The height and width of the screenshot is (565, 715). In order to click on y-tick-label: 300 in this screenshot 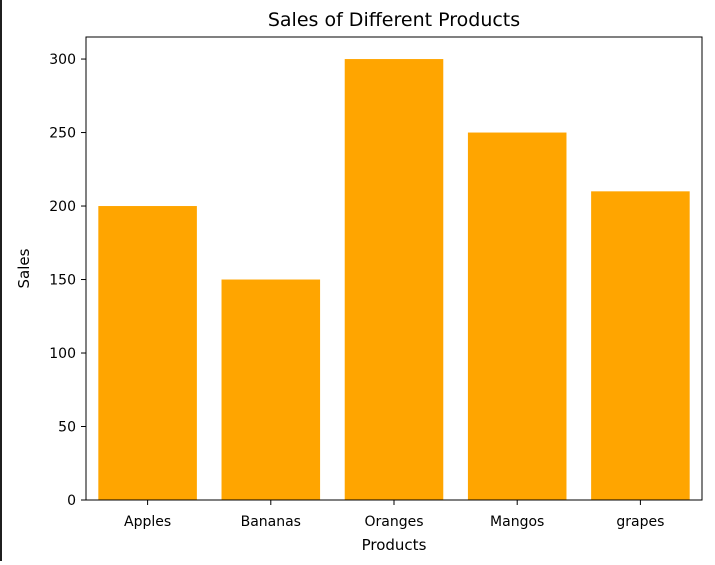, I will do `click(62, 60)`.